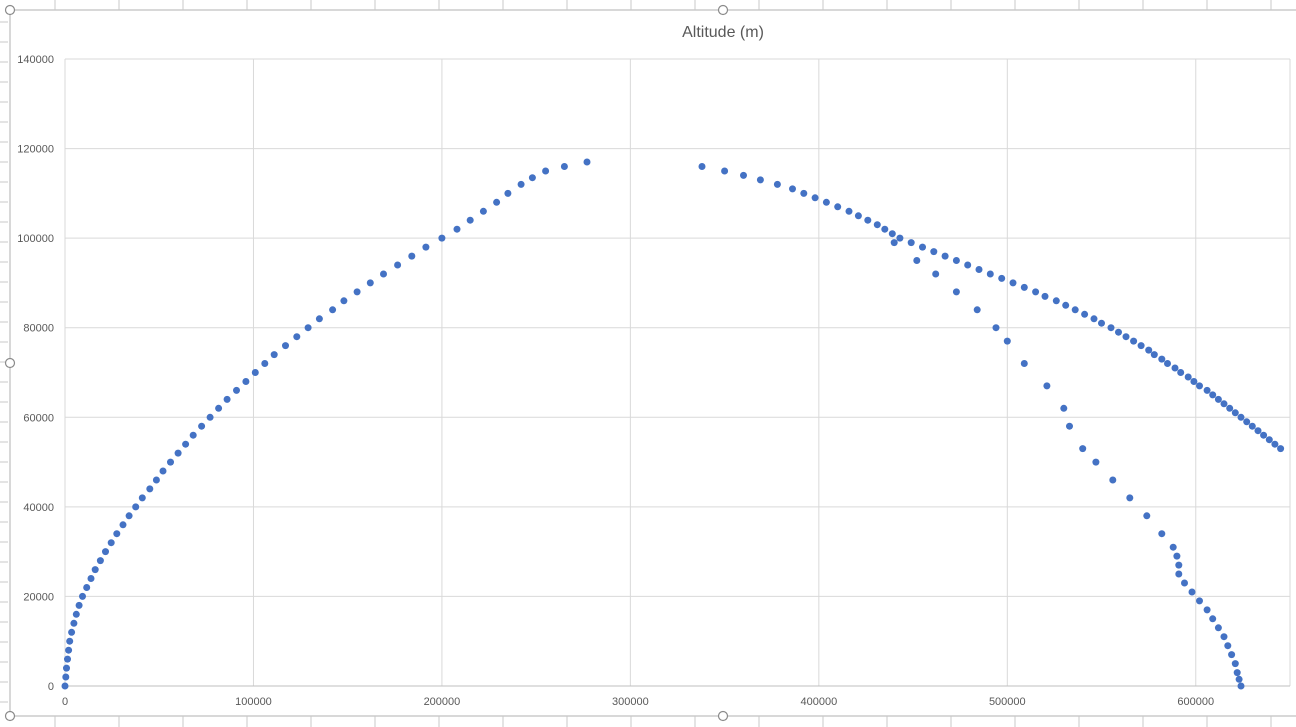 The image size is (1296, 727). Describe the element at coordinates (723, 10) in the screenshot. I see `resize-handle-top` at that location.